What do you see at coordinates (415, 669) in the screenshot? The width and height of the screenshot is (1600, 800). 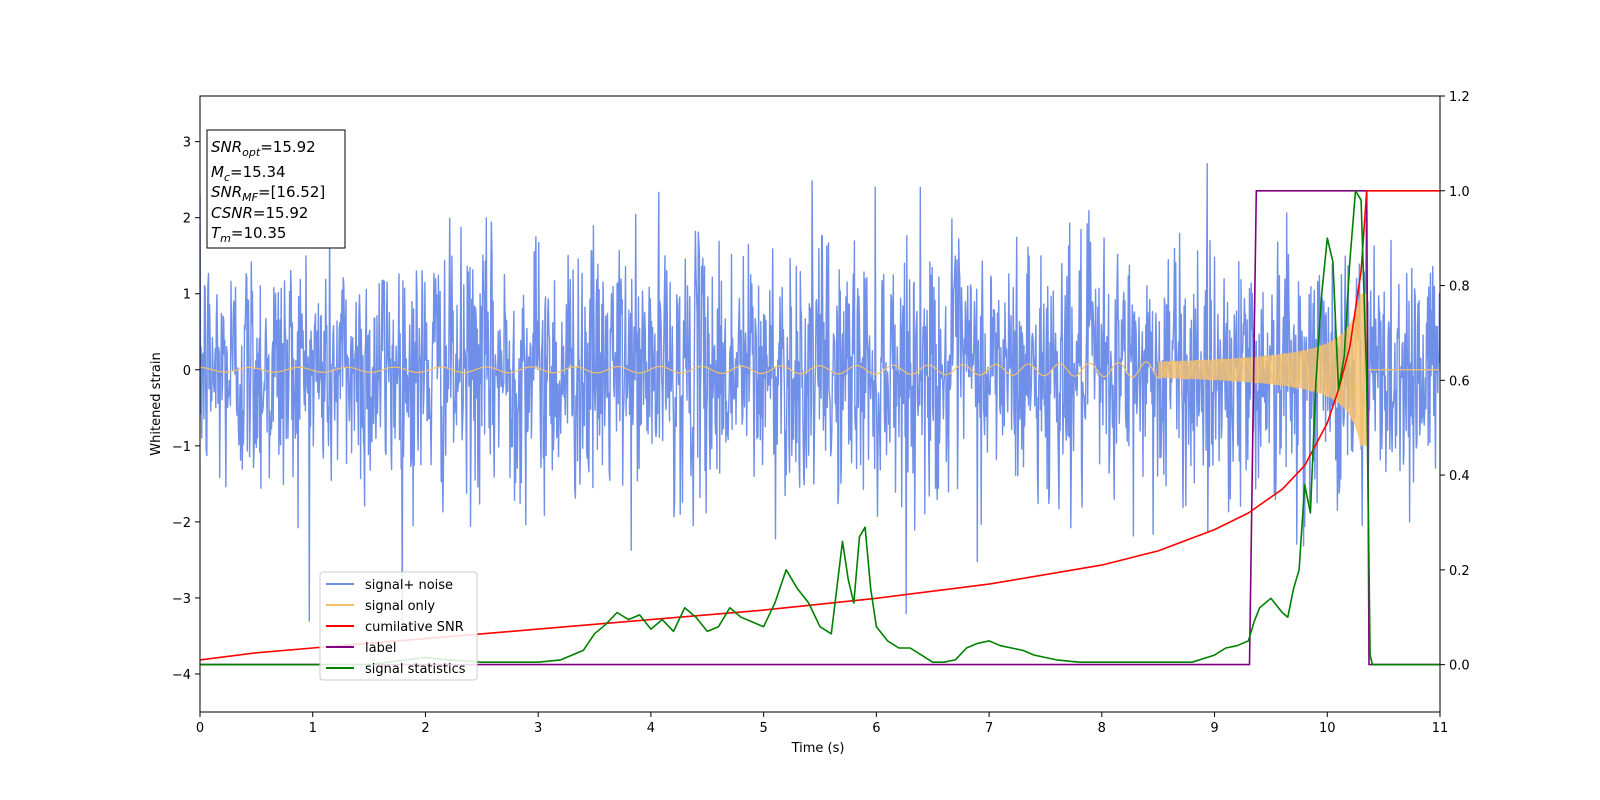 I see `legend-label: signal statistics` at bounding box center [415, 669].